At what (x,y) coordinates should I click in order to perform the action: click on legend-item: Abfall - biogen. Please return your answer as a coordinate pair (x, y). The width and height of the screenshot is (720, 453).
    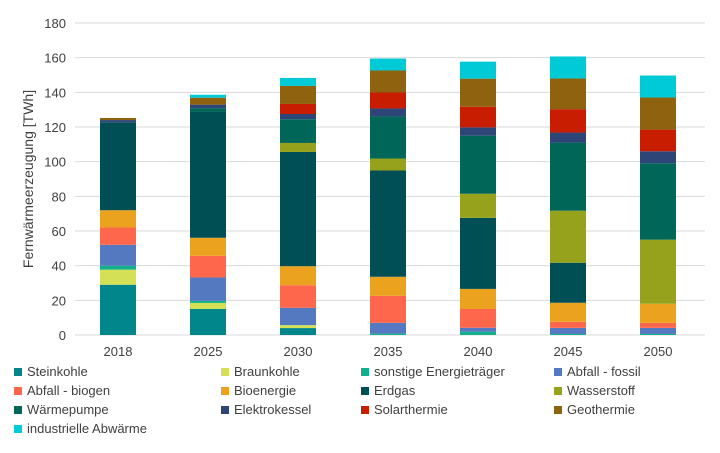
    Looking at the image, I should click on (62, 390).